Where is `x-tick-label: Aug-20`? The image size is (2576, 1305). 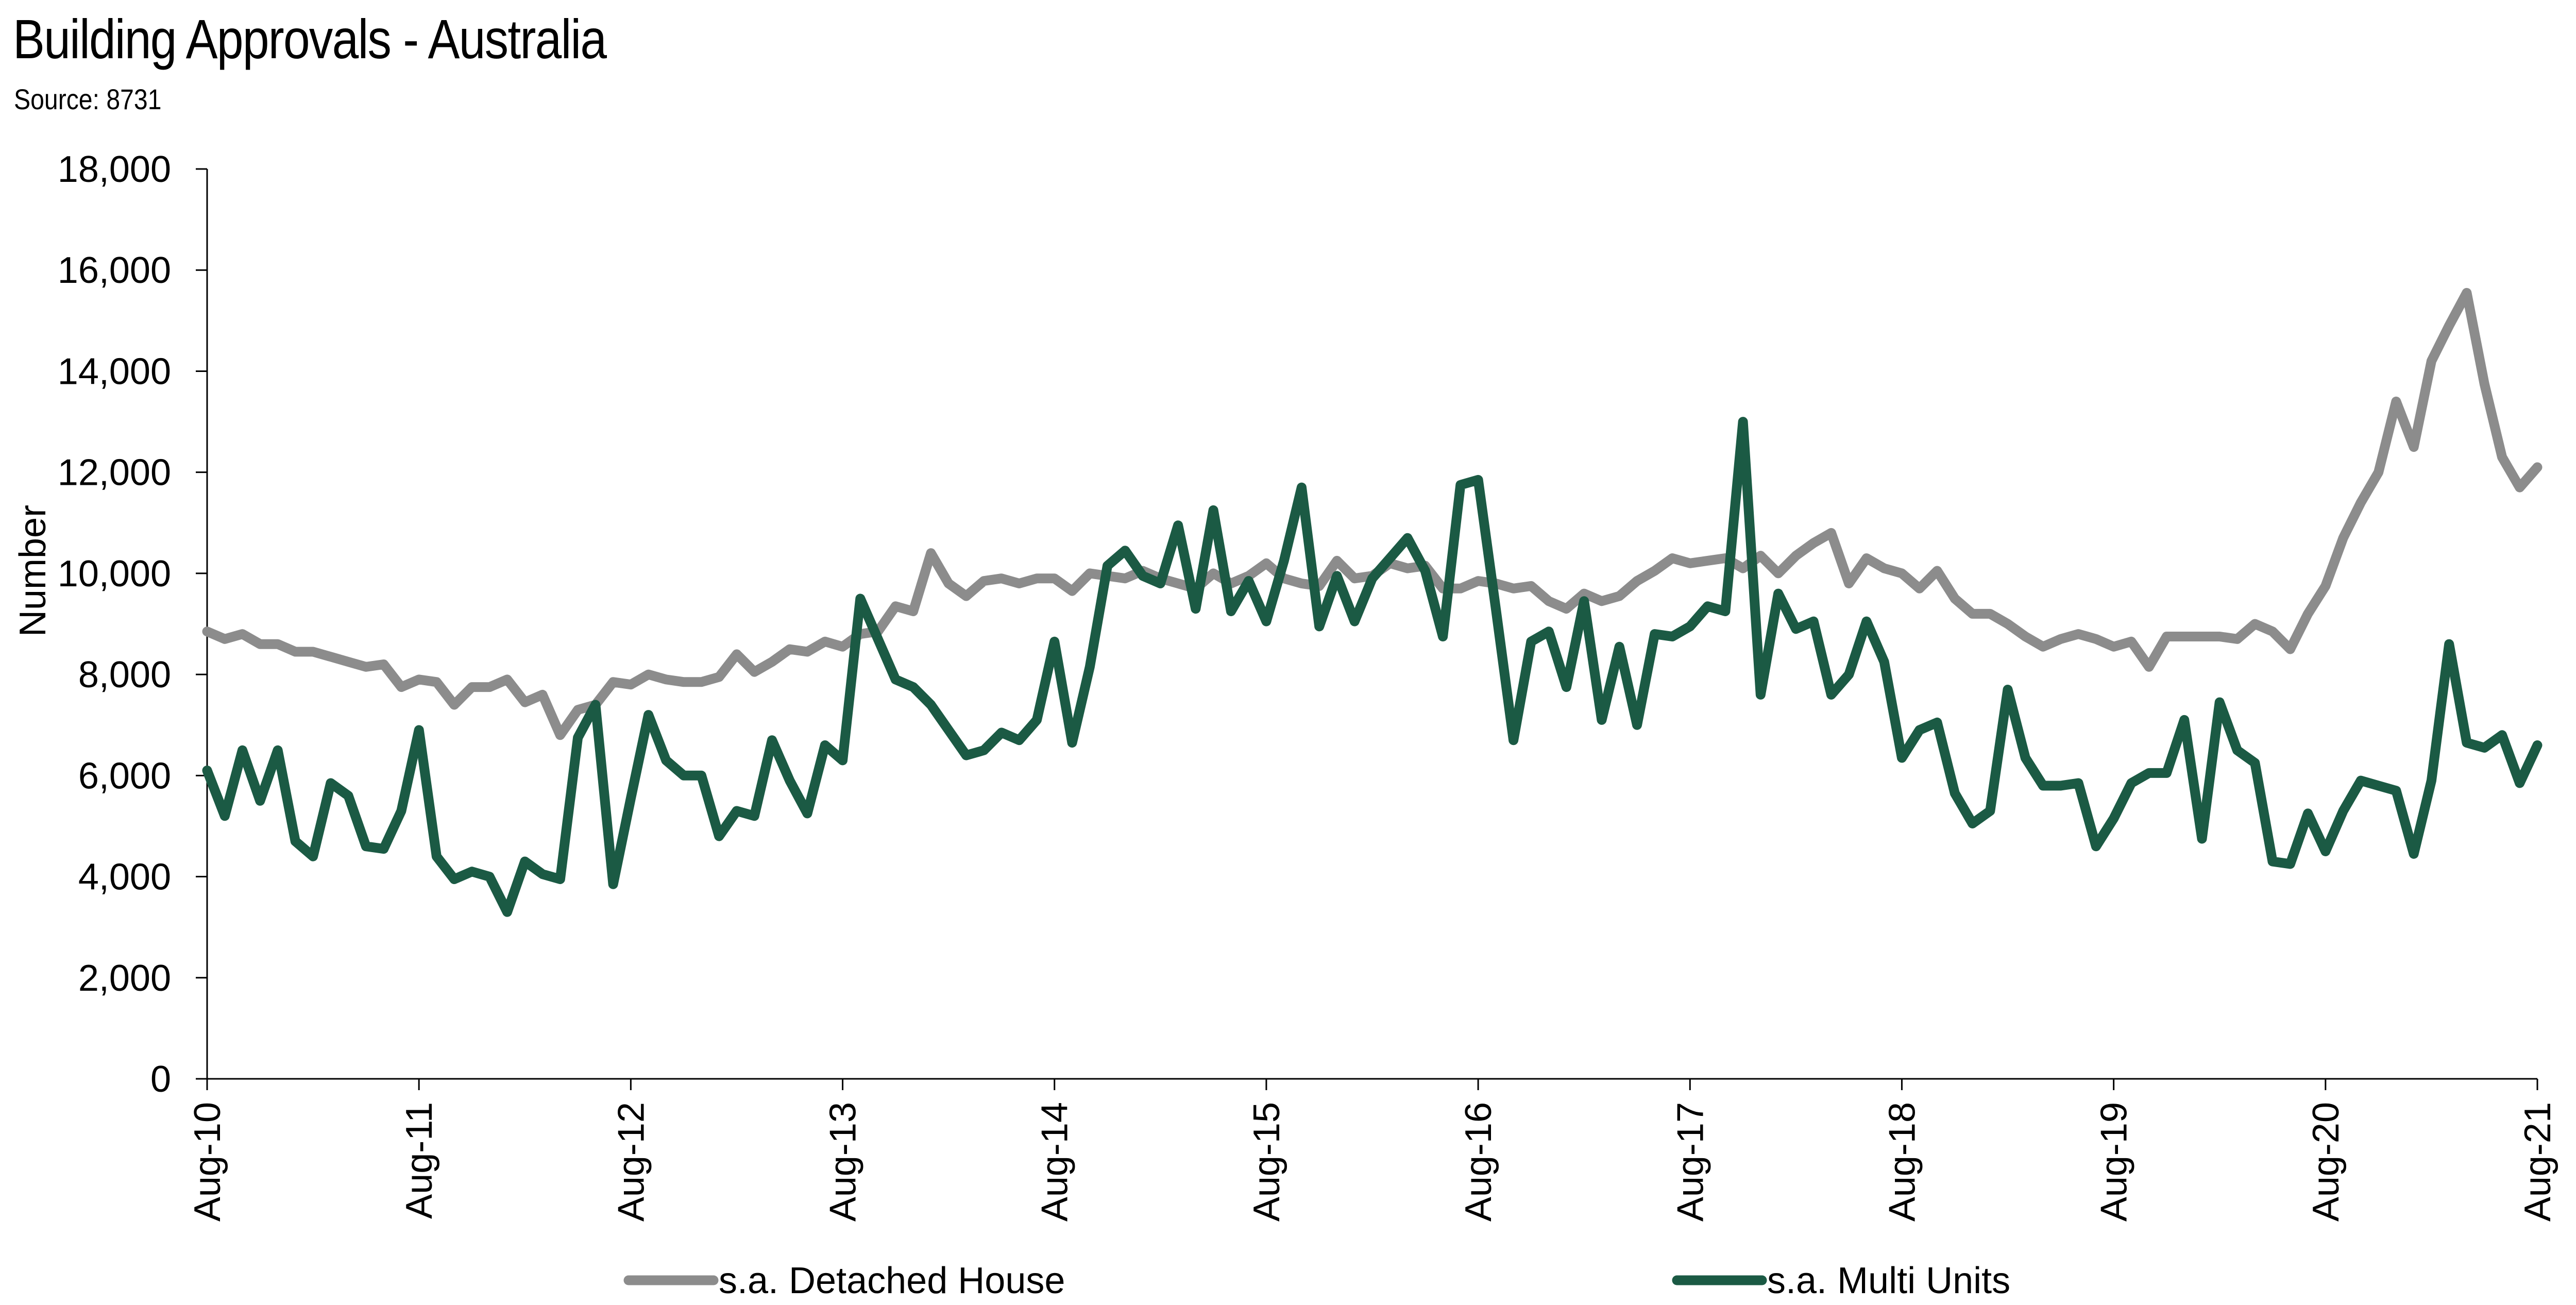
x-tick-label: Aug-20 is located at coordinates (2327, 1162).